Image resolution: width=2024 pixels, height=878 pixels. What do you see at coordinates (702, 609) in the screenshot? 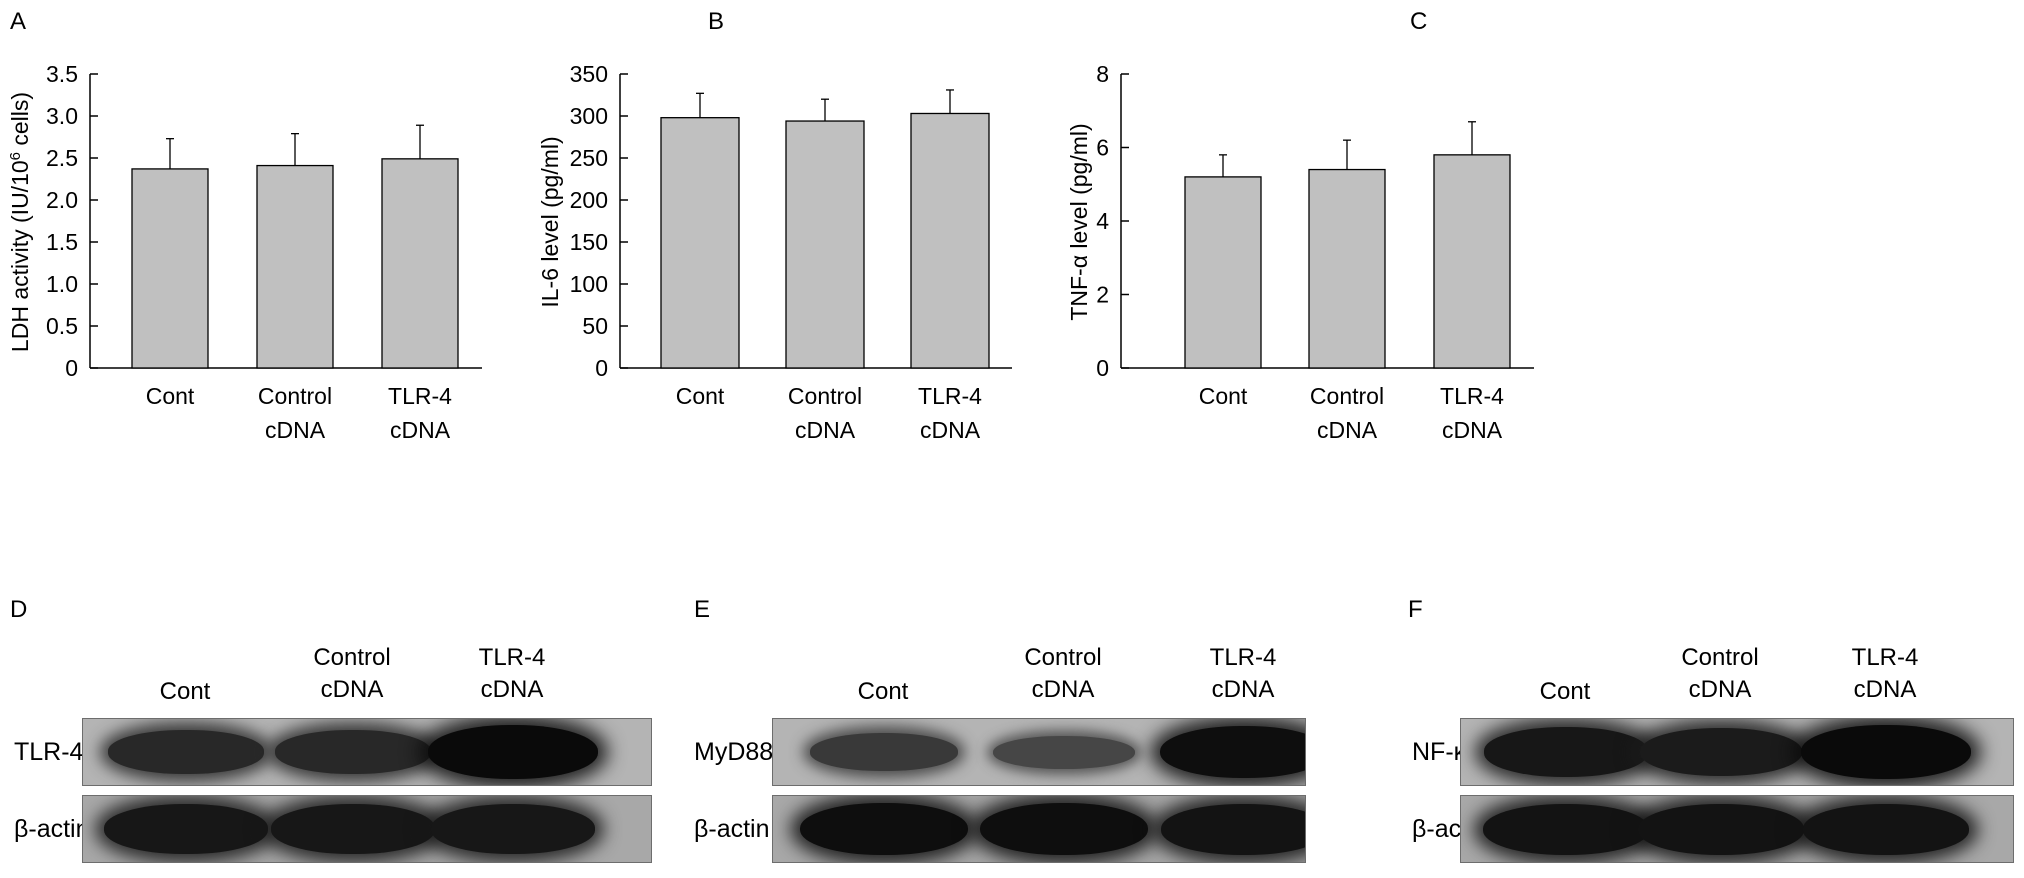
I see `panel-letter-e: E` at bounding box center [702, 609].